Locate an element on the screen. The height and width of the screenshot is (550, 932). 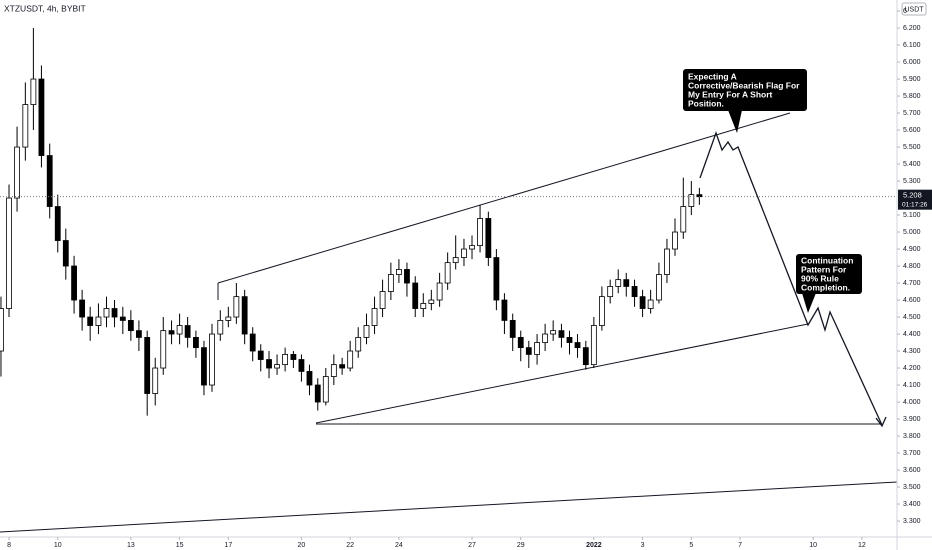
y-tick-label: 5.100 is located at coordinates (912, 215).